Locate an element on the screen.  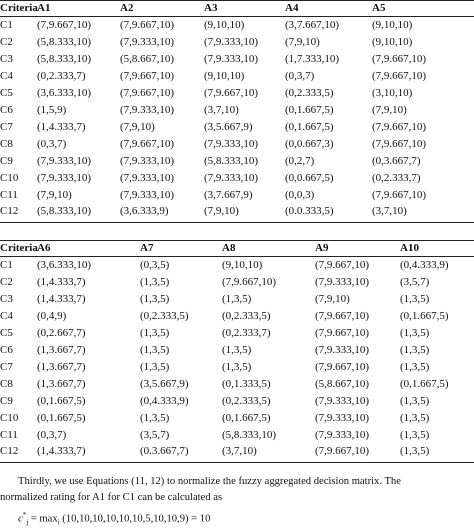
header-cell: A8 is located at coordinates (229, 248).